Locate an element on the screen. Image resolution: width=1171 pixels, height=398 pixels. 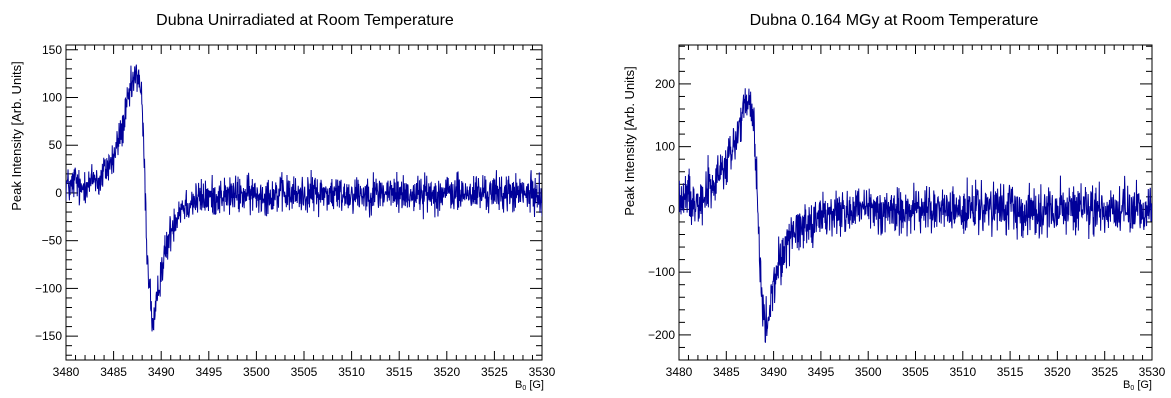
chart-title: Dubna 0.164 MGy at Room Temperature is located at coordinates (894, 20).